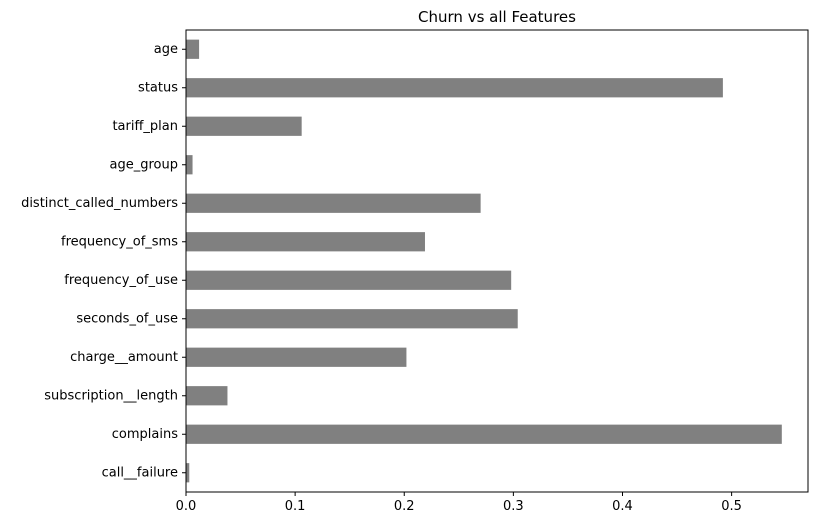  Describe the element at coordinates (296, 357) in the screenshot. I see `bar-charge-amount` at that location.